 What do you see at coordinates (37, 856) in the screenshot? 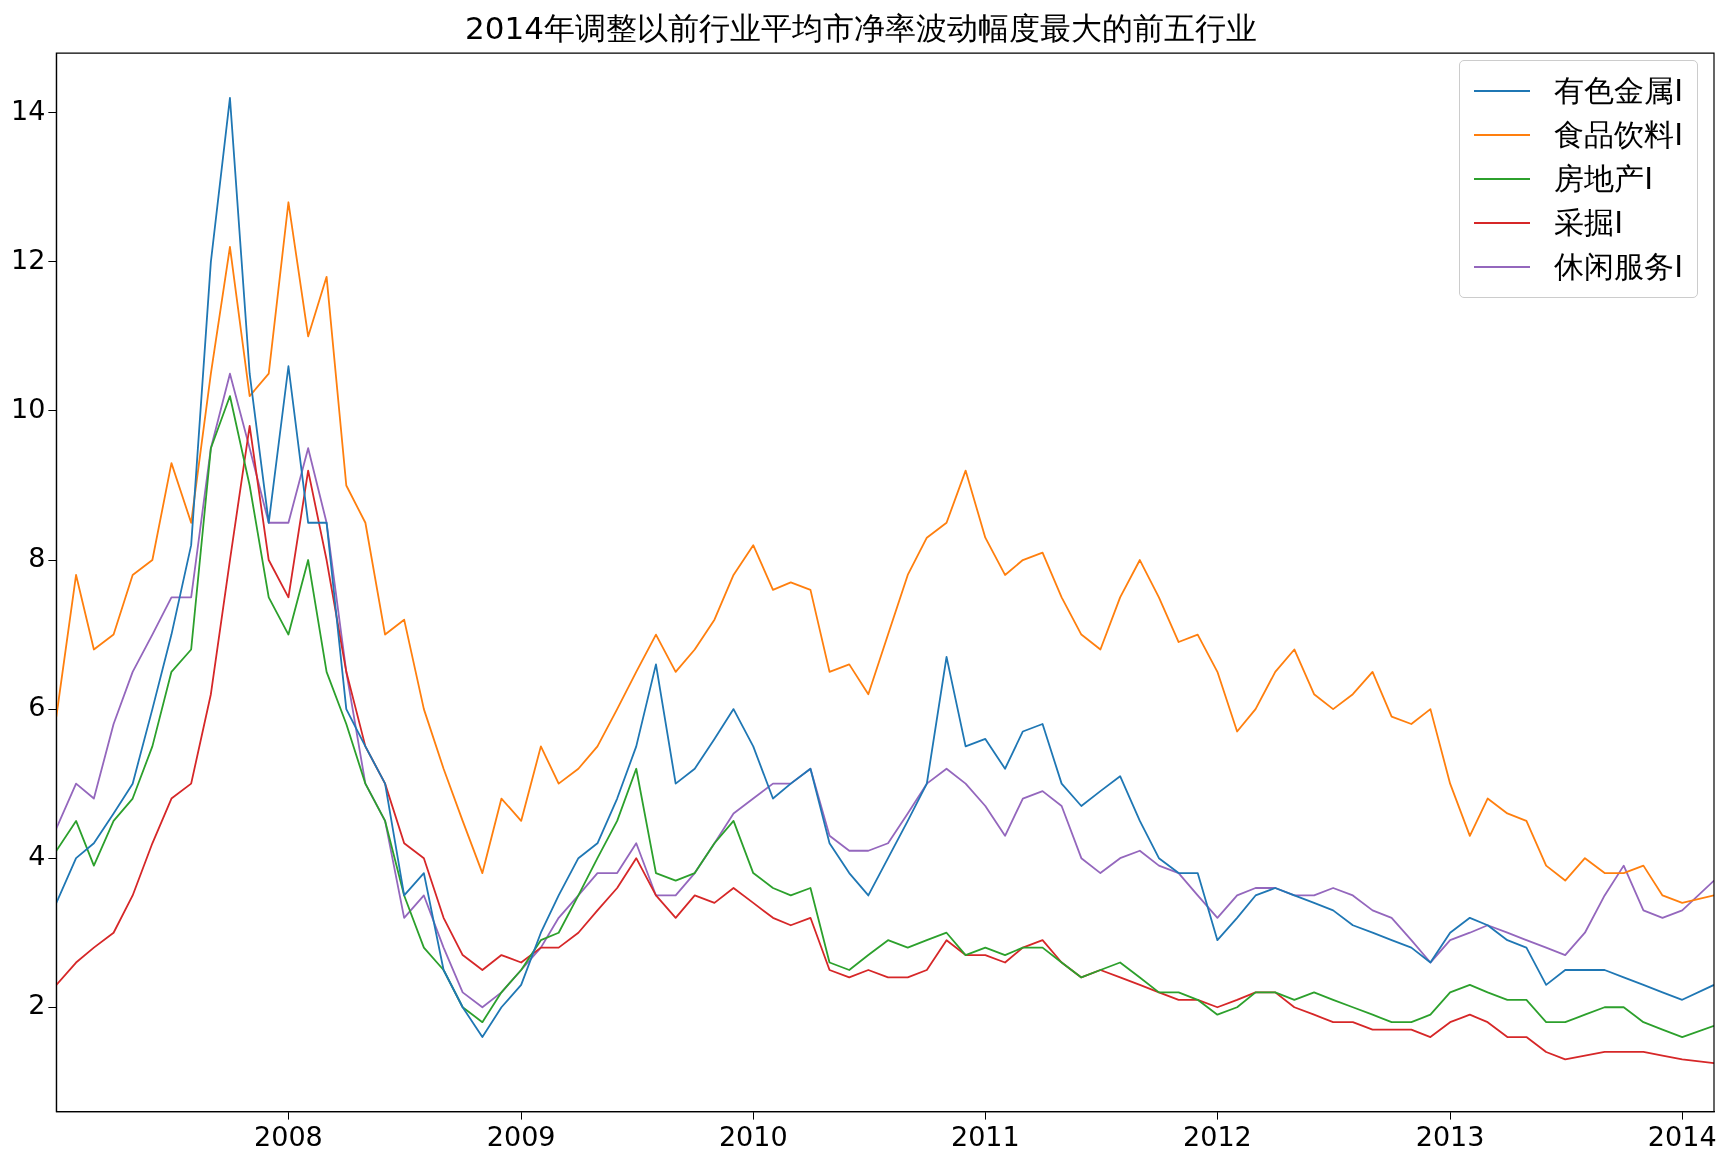
I see `y-tick-label: 4` at bounding box center [37, 856].